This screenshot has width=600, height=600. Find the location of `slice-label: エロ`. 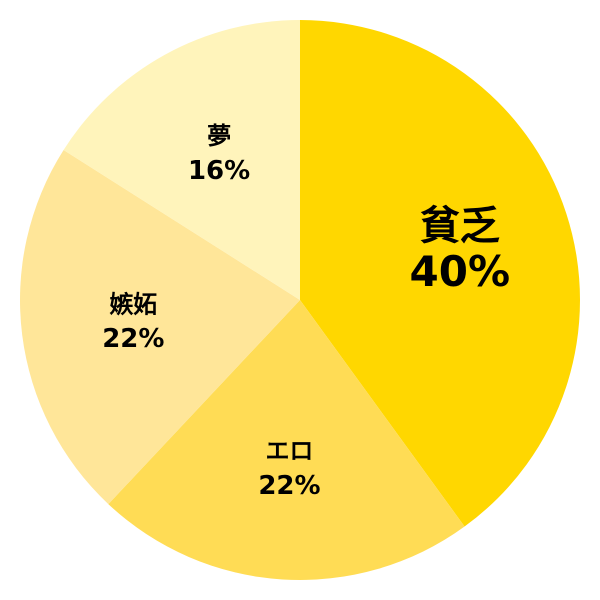

slice-label: エロ is located at coordinates (289, 451).